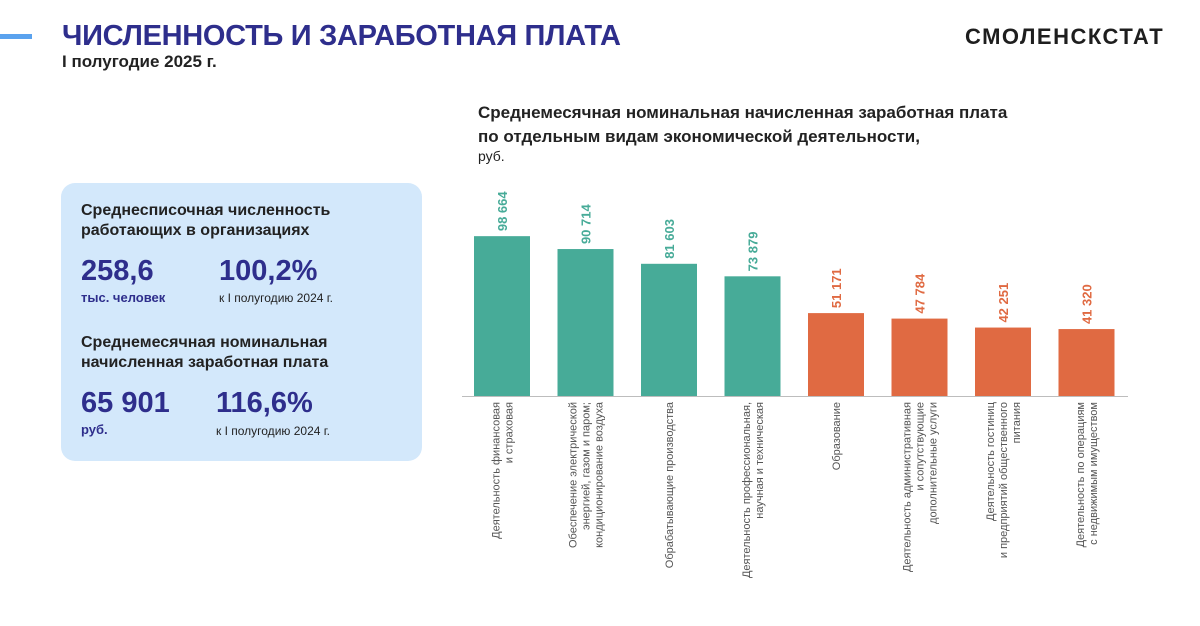 This screenshot has height=626, width=1200. Describe the element at coordinates (600, 474) in the screenshot. I see `category-label-line: кондиционирование воздуха` at that location.